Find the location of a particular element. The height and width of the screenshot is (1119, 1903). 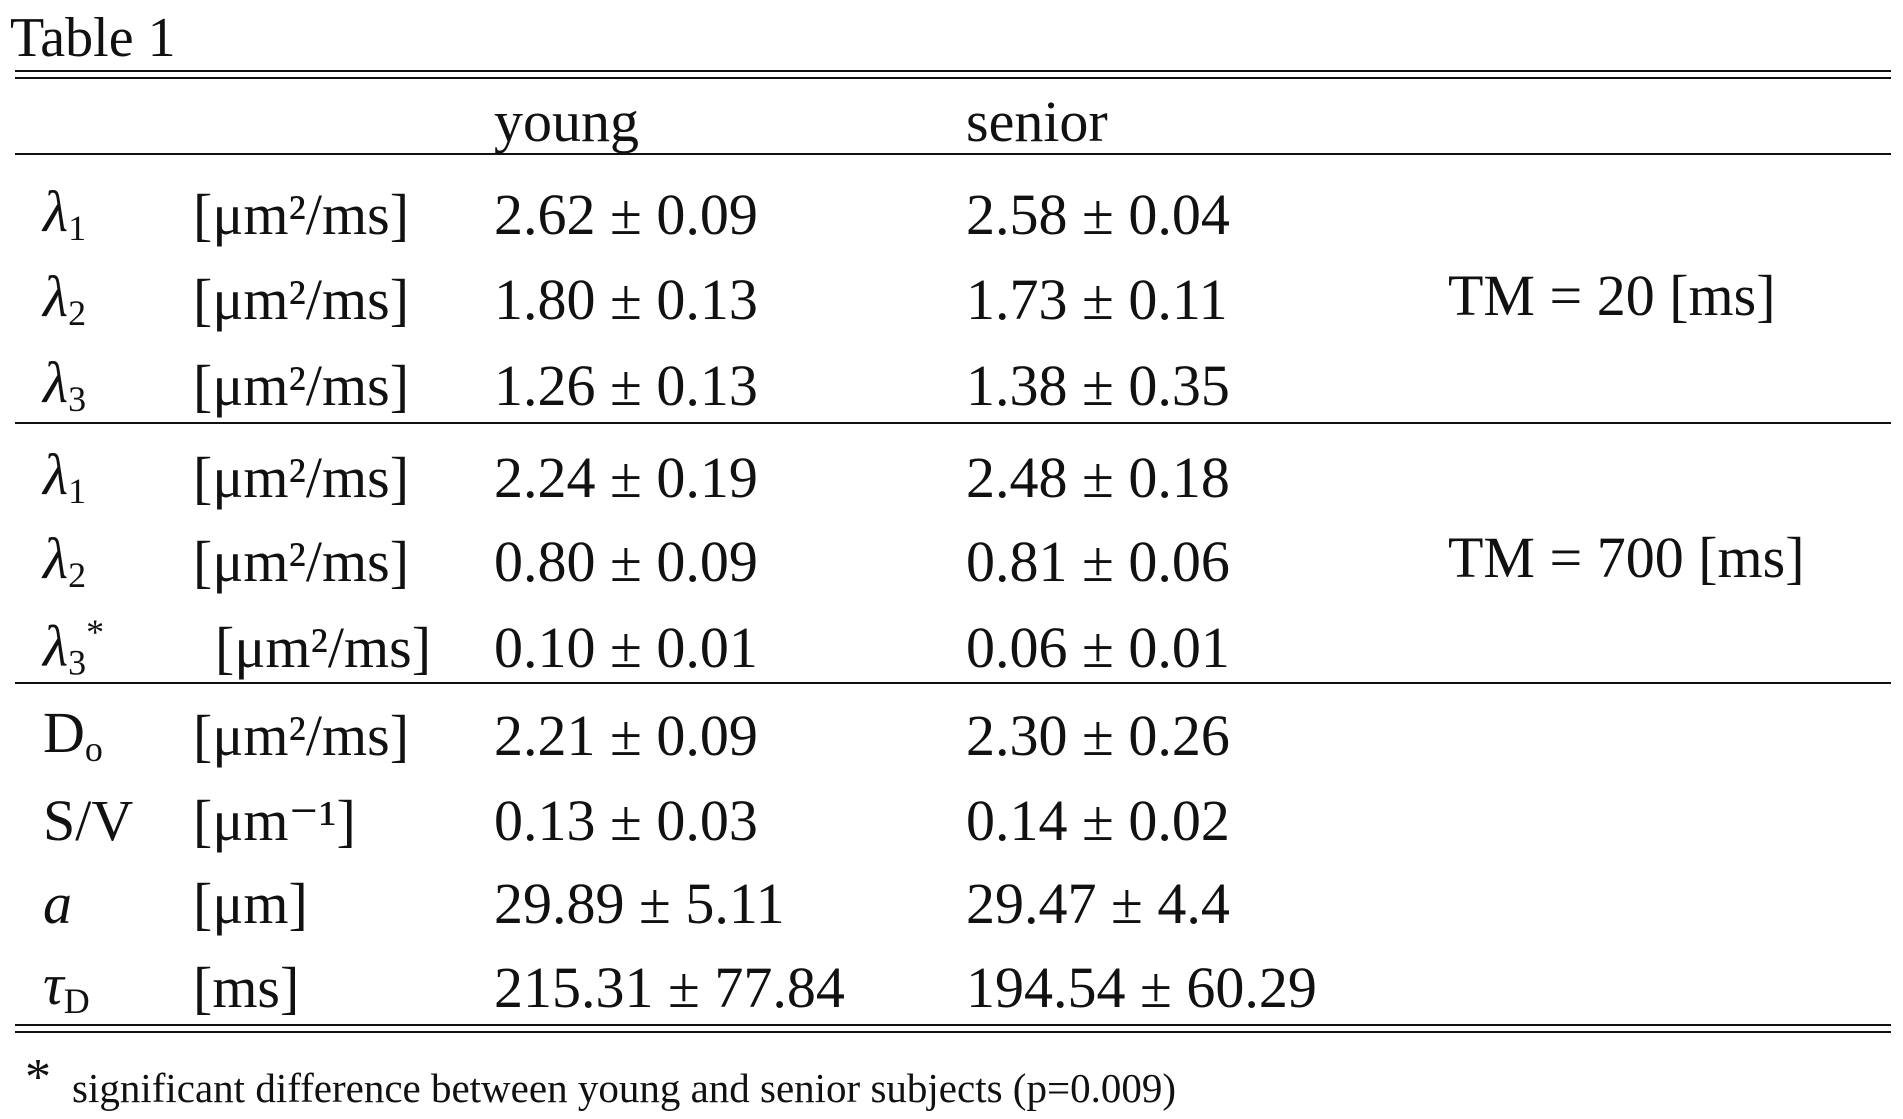

senior-value: 2.30 ± 0.26 is located at coordinates (1098, 735).